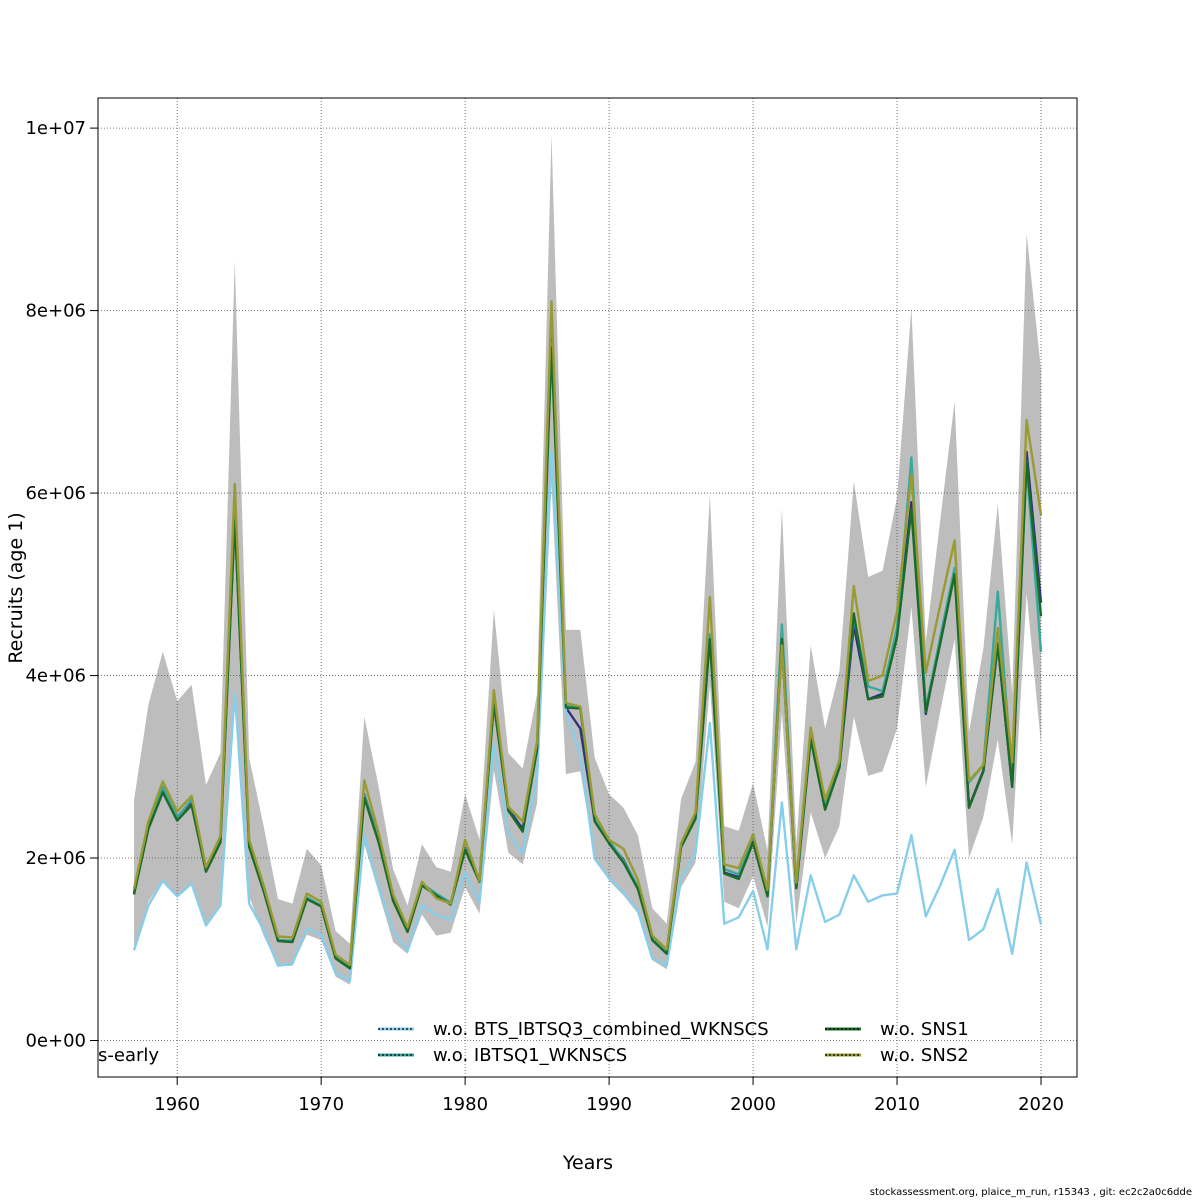 This screenshot has height=1200, width=1200. Describe the element at coordinates (465, 1104) in the screenshot. I see `x-tick-label: 1980` at that location.